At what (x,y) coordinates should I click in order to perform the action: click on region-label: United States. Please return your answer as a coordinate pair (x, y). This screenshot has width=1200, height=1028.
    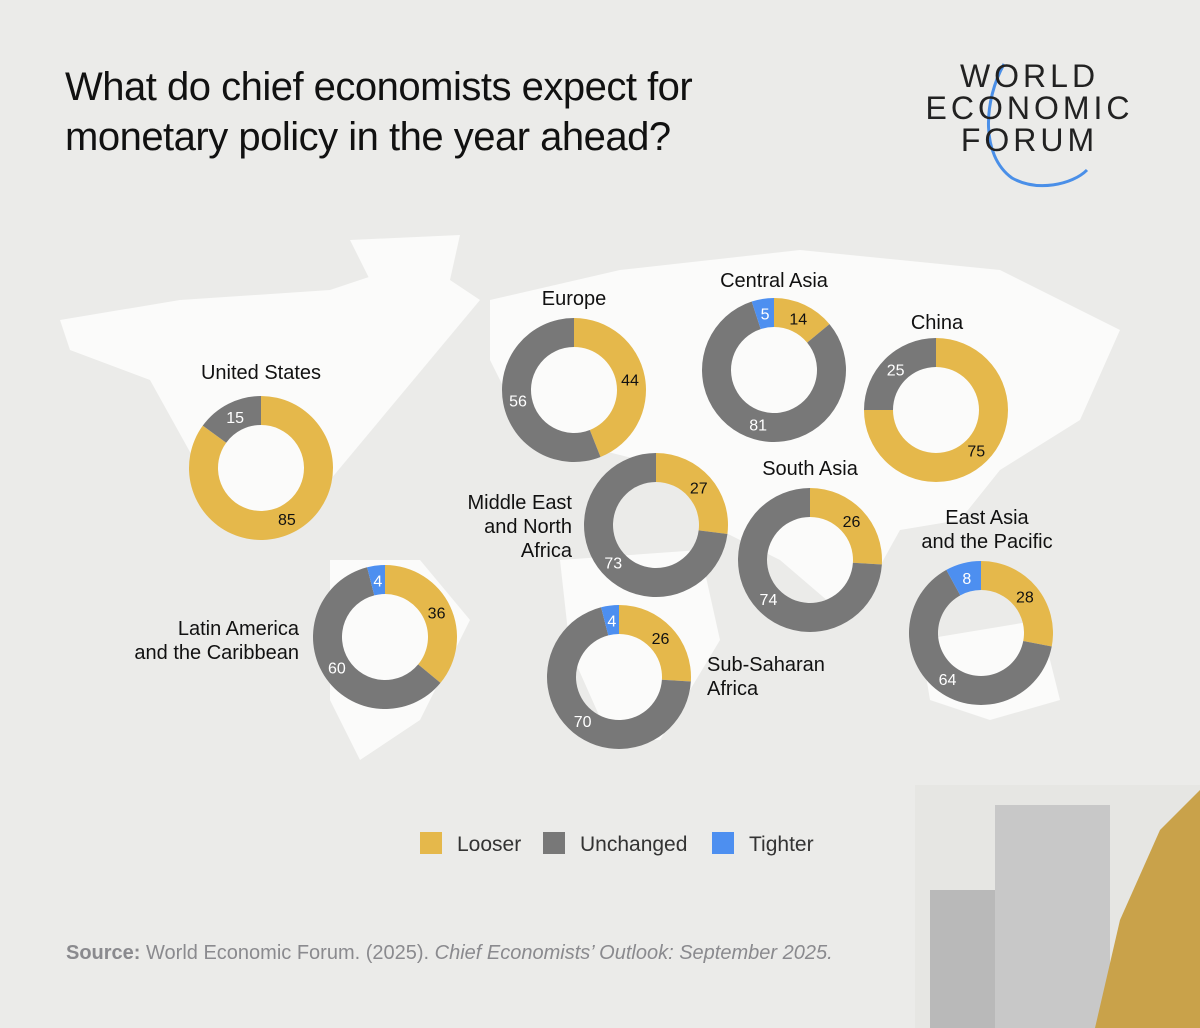
    Looking at the image, I should click on (261, 373).